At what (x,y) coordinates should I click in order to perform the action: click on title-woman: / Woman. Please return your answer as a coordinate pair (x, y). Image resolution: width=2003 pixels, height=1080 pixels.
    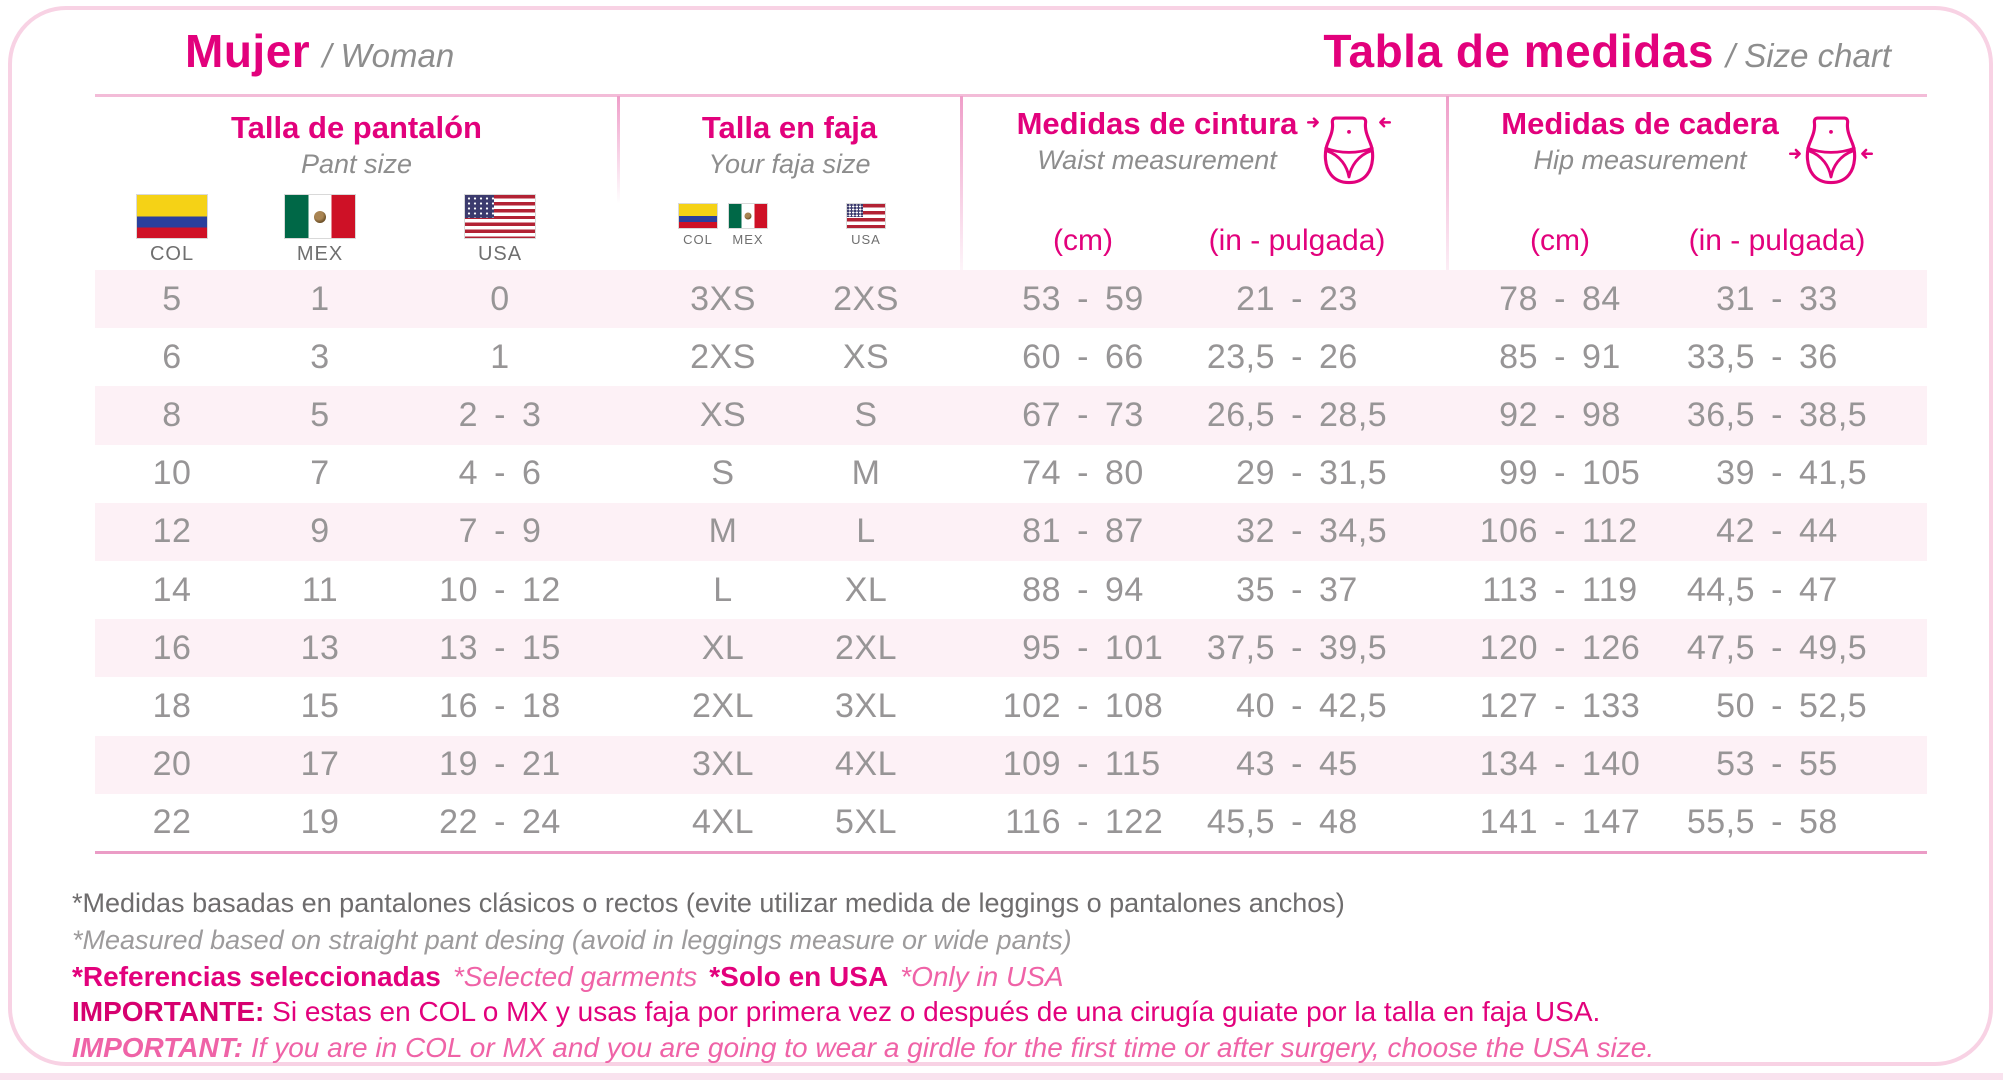
    Looking at the image, I should click on (388, 55).